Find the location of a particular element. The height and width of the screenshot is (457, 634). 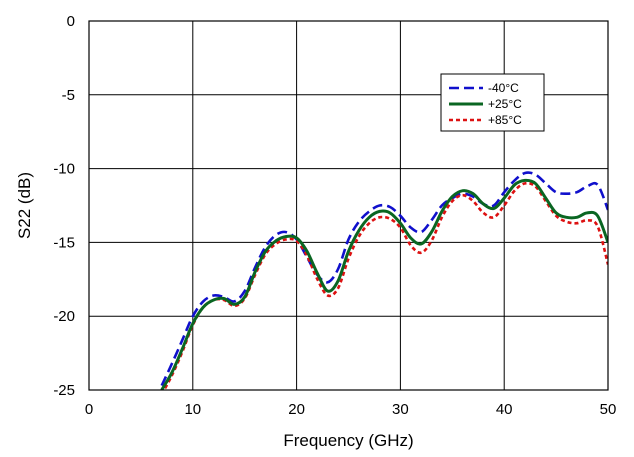

legend-label-plus85: +85°C is located at coordinates (505, 120).